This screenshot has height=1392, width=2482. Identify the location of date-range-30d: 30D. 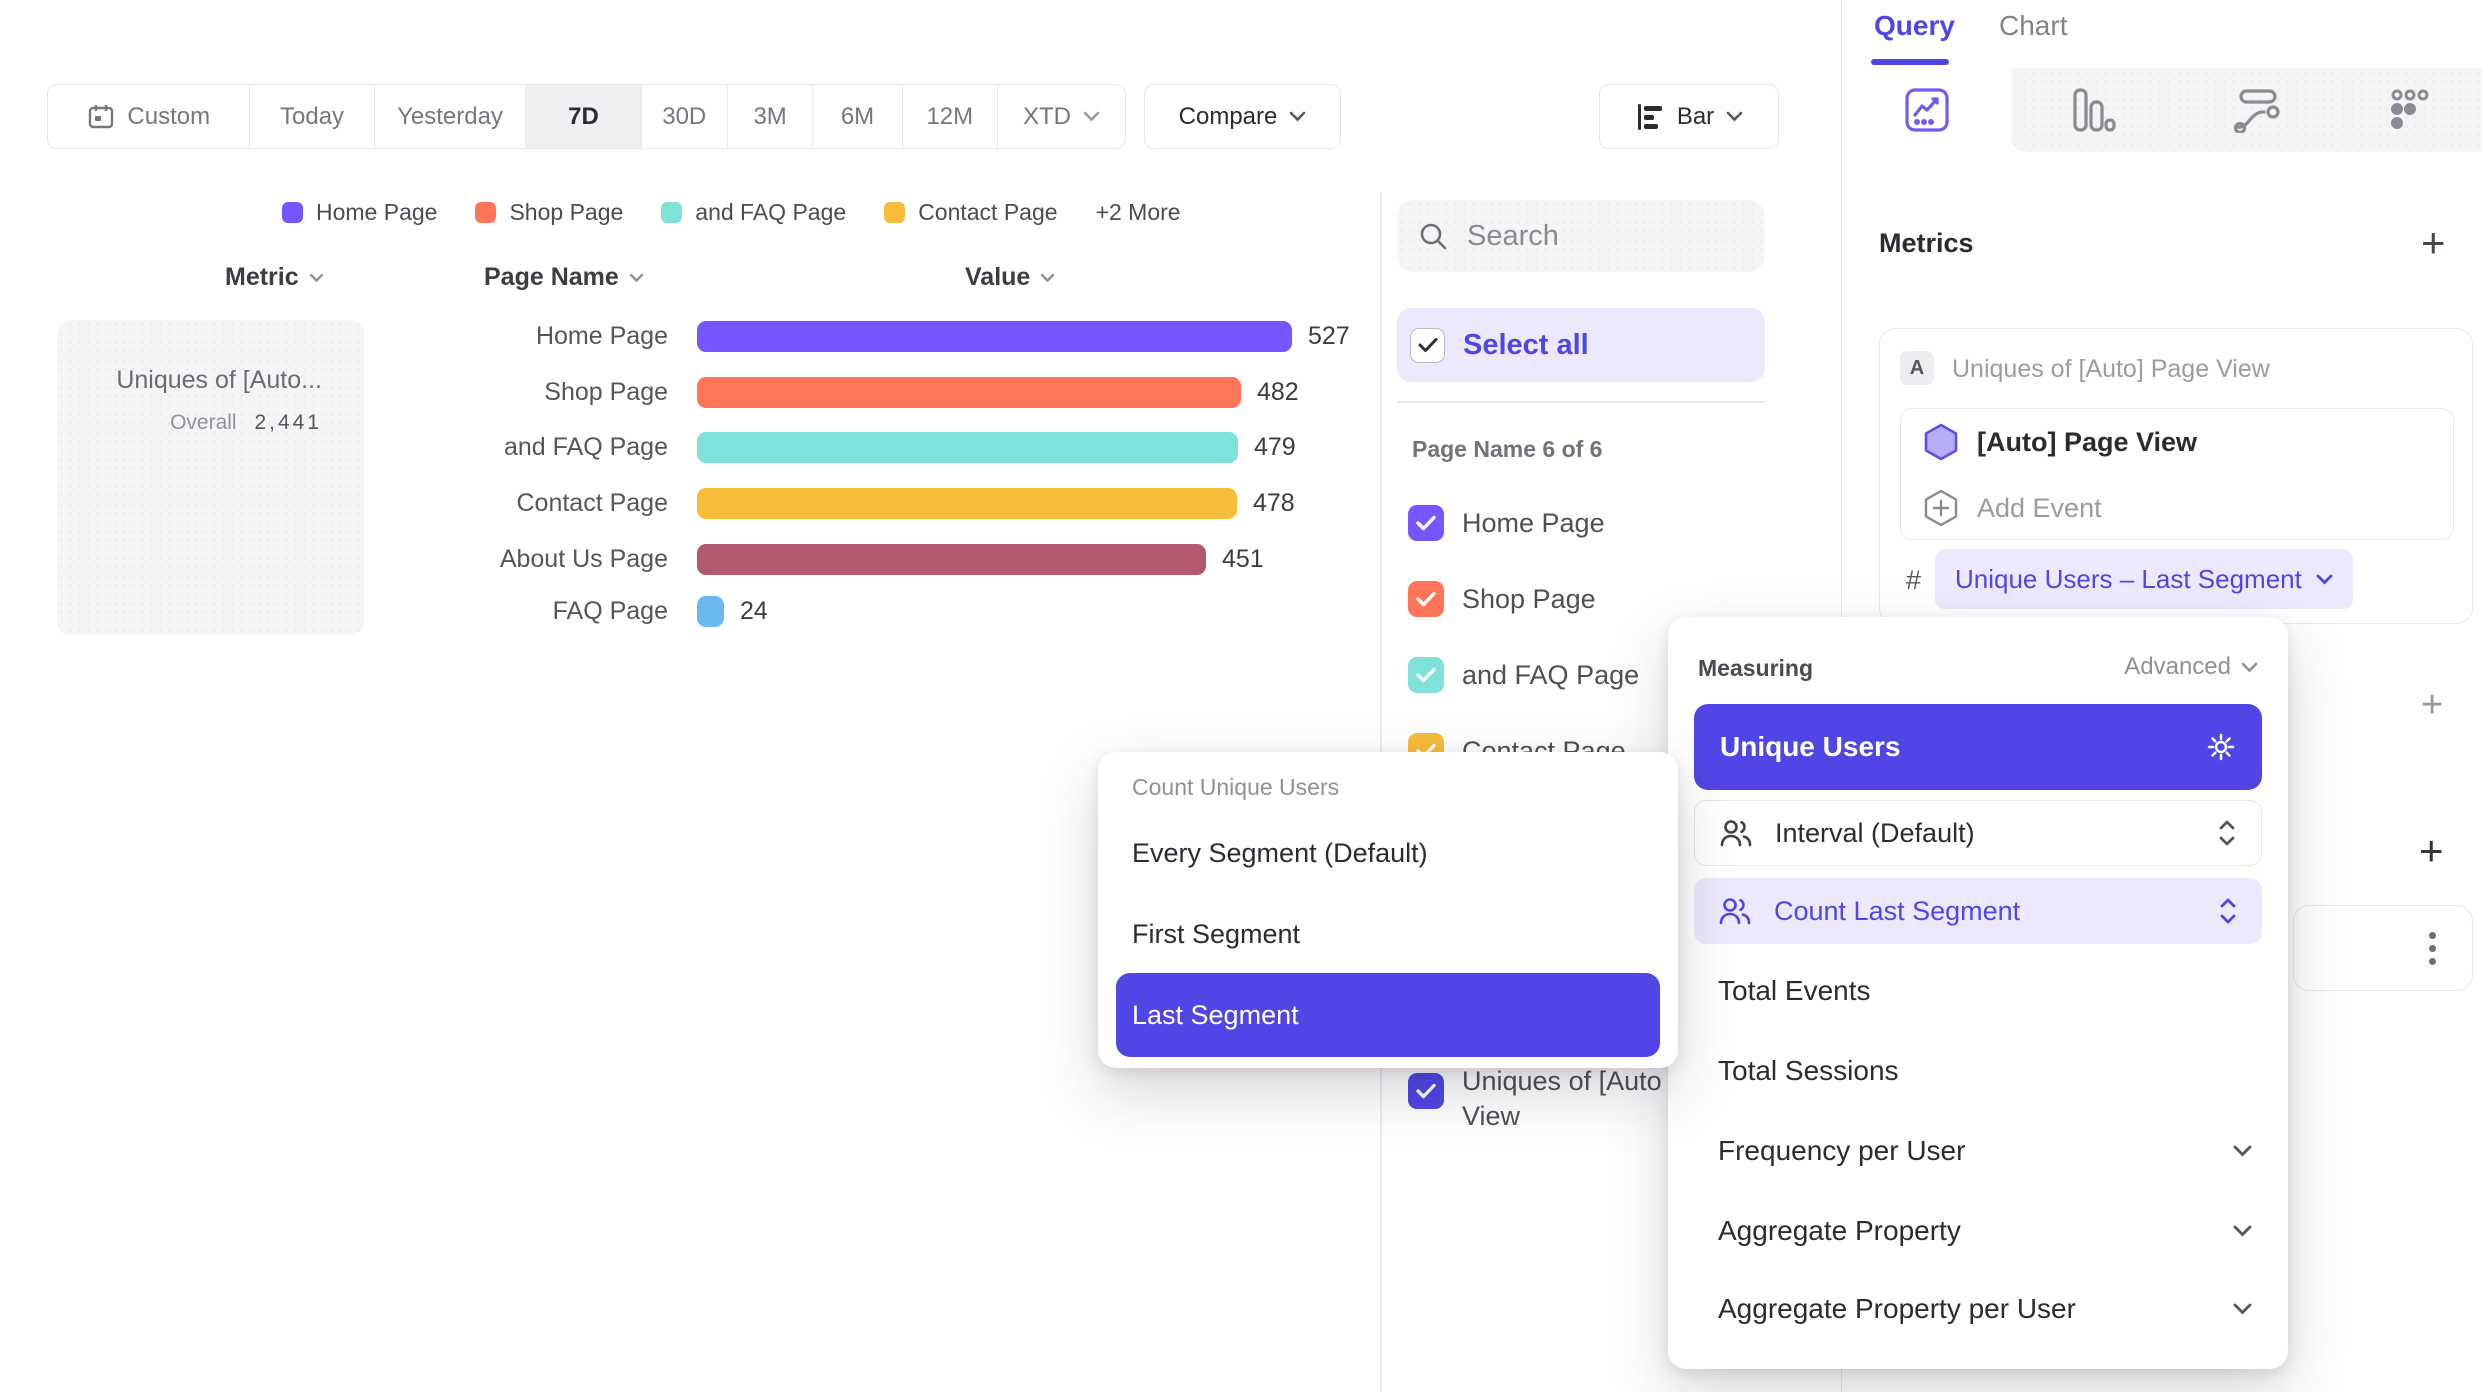
(685, 116).